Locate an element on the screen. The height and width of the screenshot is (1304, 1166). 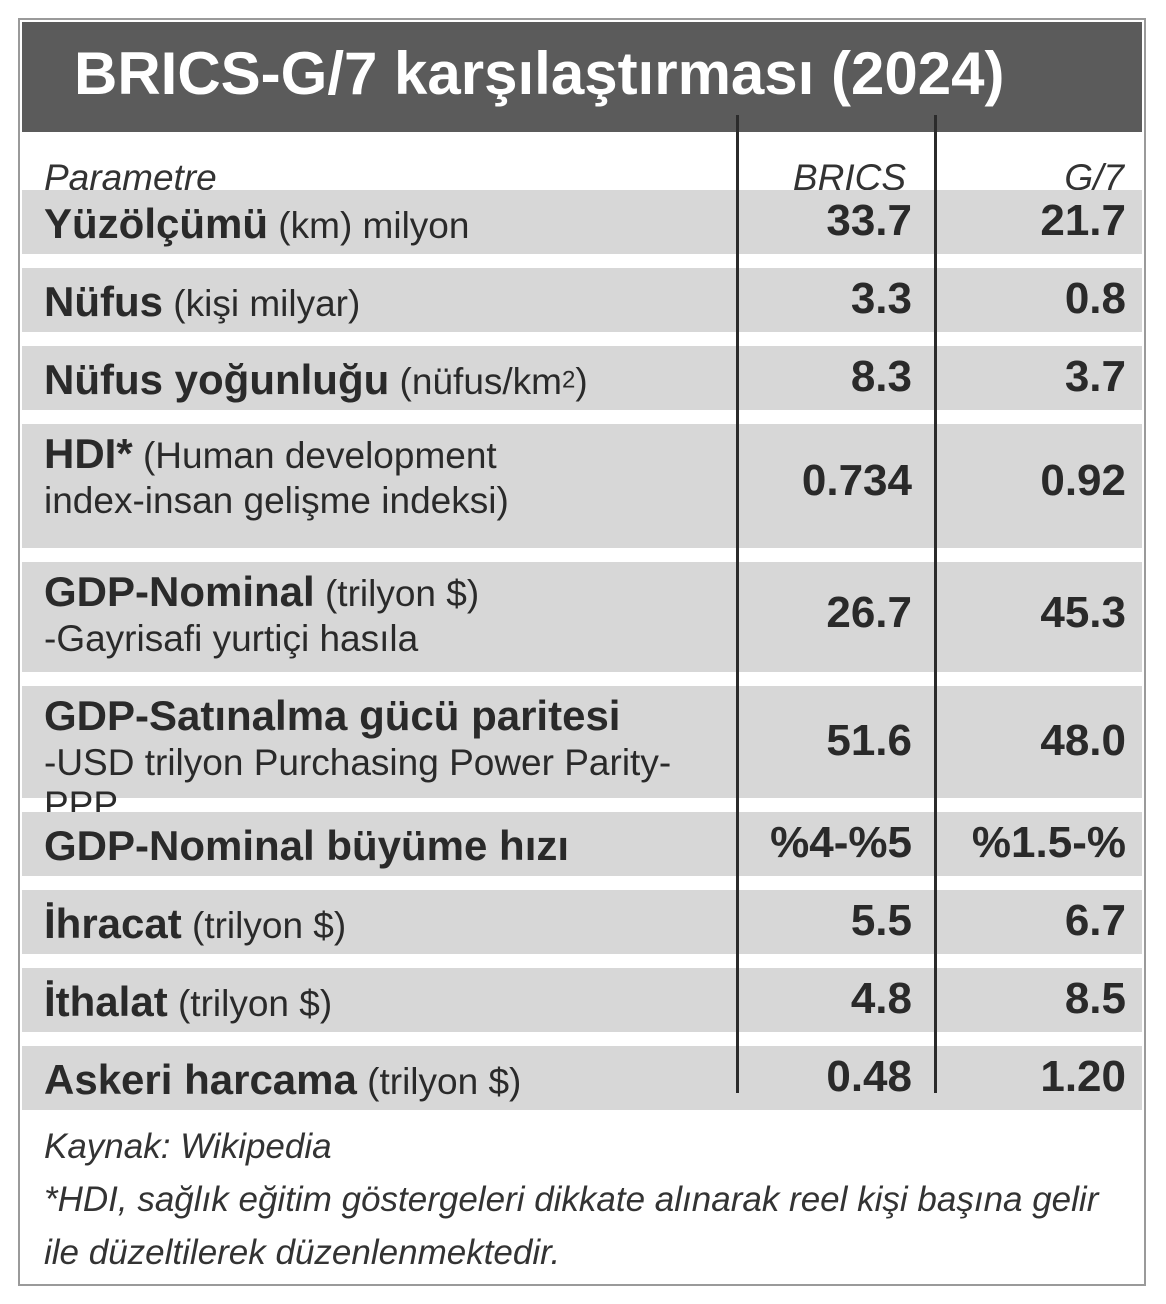
g7-value: 48.0 is located at coordinates (1083, 740).